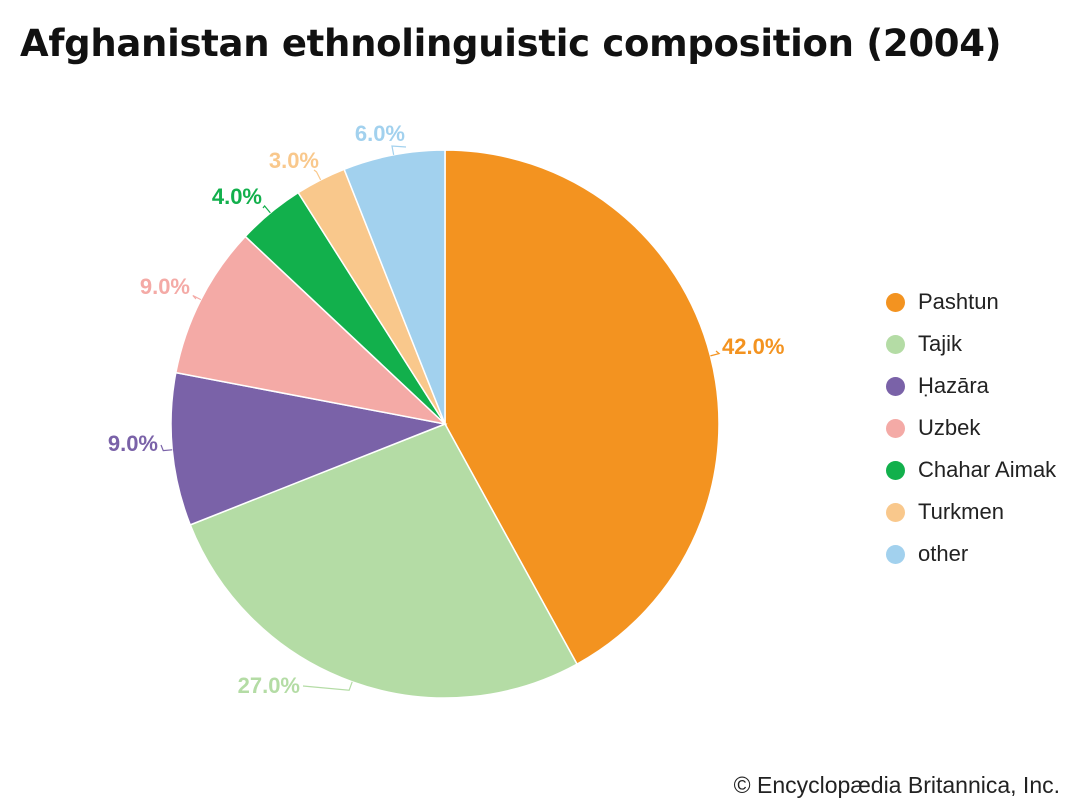  I want to click on data-label-uzbek: 9.0%, so click(165, 286).